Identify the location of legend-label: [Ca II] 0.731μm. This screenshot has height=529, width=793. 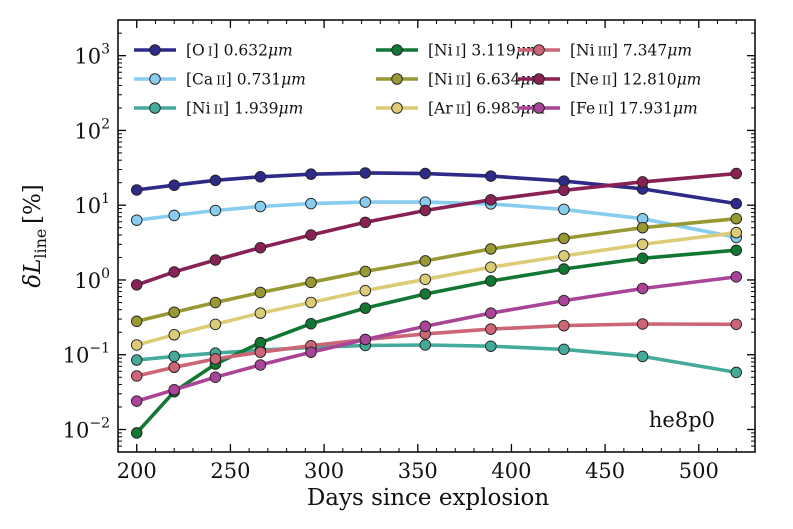
(246, 80).